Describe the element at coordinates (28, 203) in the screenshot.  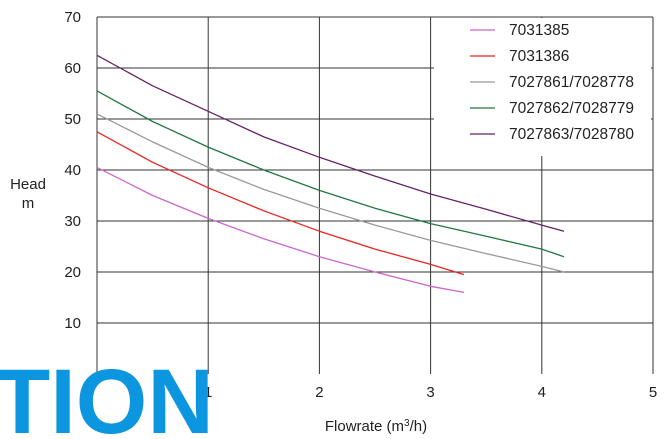
I see `y-axis-label-line2: m` at that location.